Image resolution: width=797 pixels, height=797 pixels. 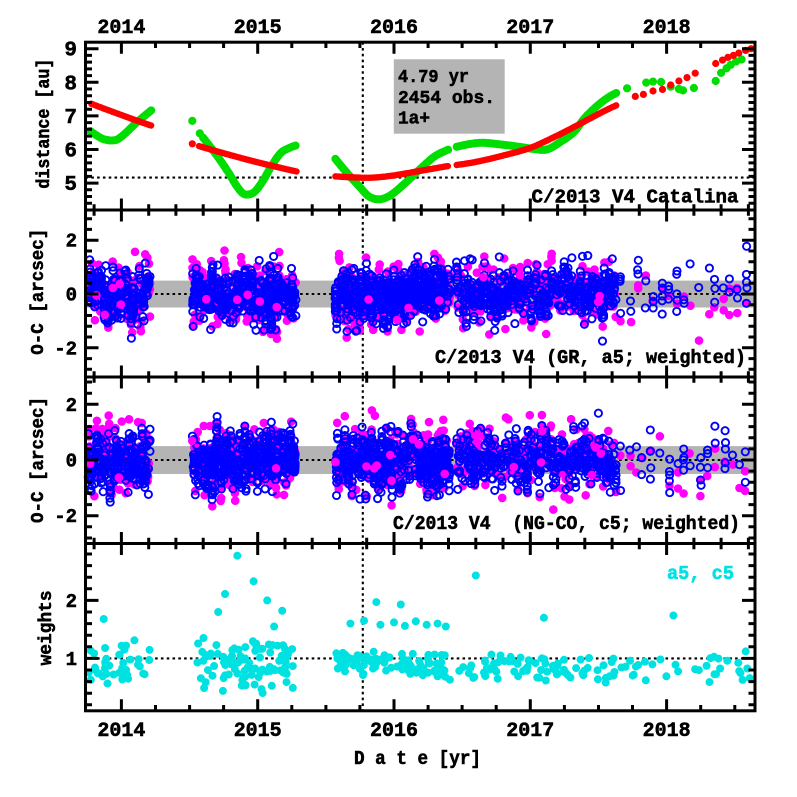 What do you see at coordinates (590, 358) in the screenshot?
I see `svg-text: C/2013 V4 (GR, a5; weighted)` at bounding box center [590, 358].